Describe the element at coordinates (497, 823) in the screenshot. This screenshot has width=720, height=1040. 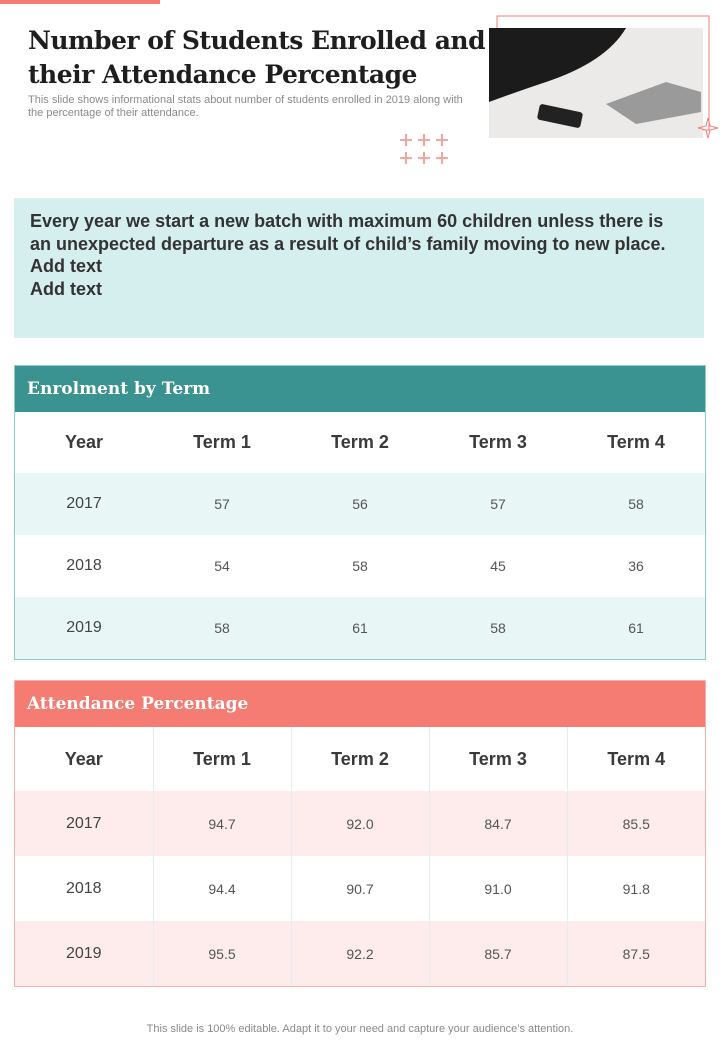
I see `table-cell: 84.7` at that location.